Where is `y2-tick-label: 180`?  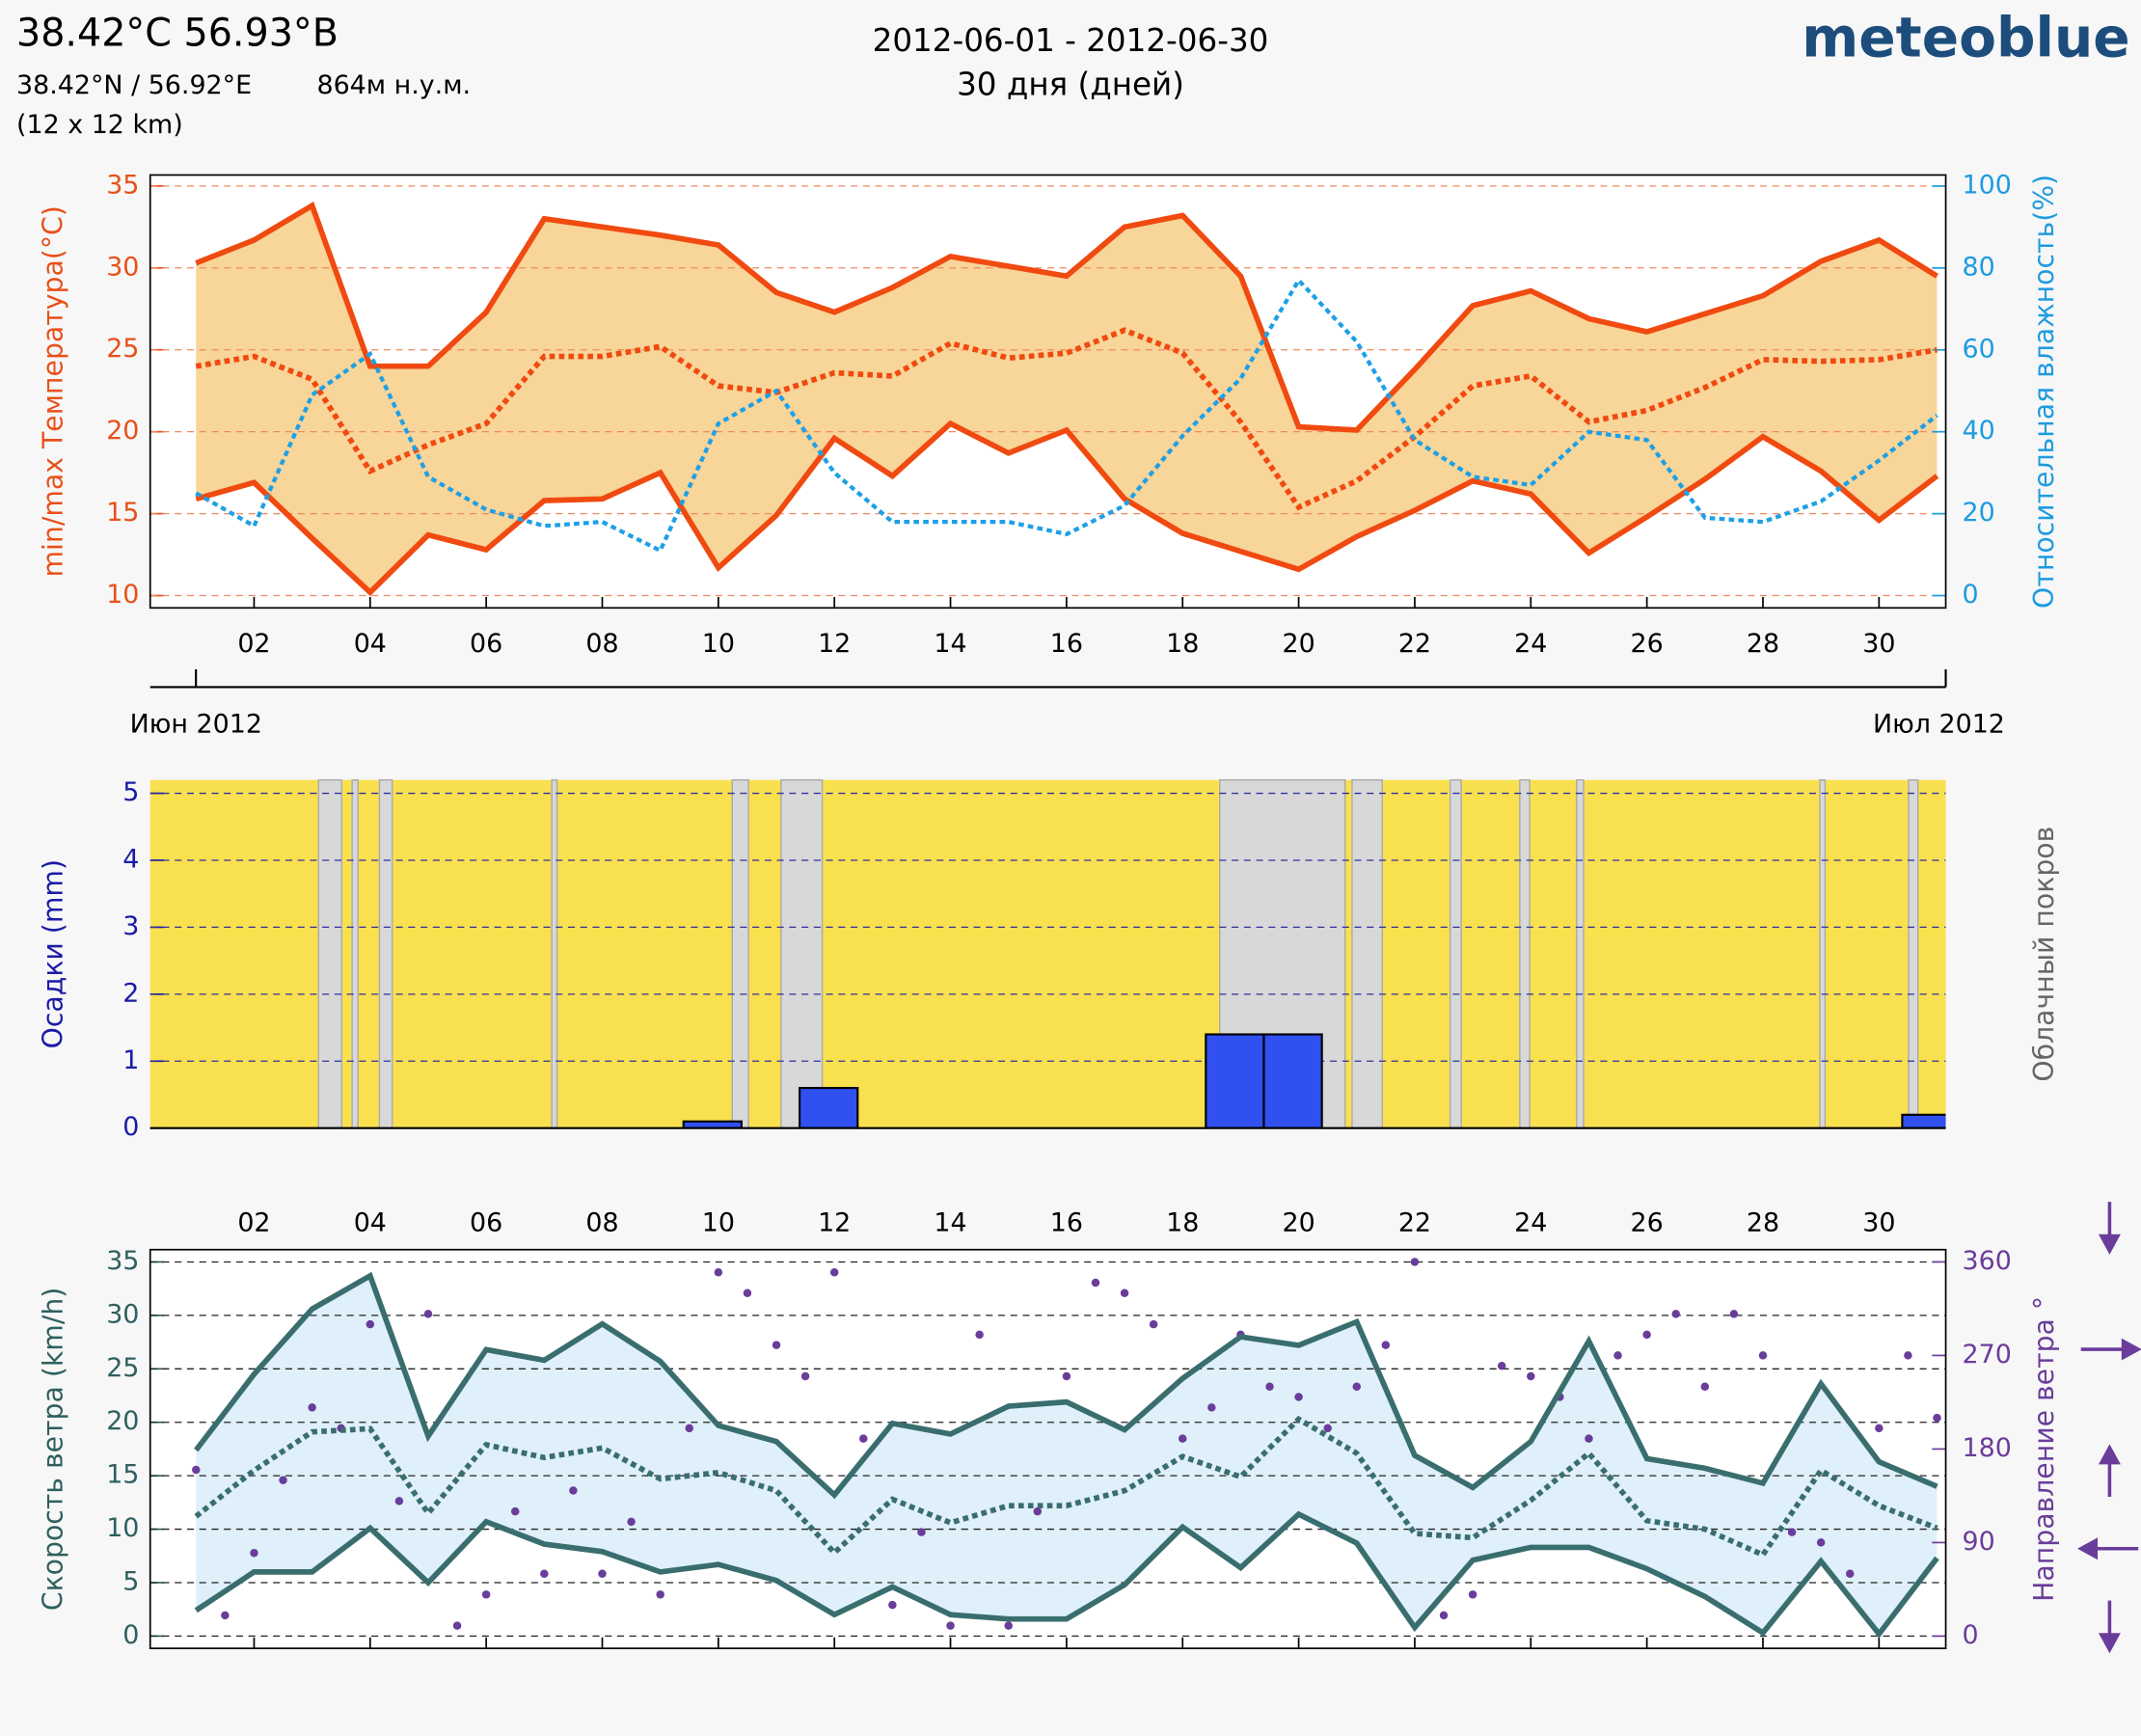
y2-tick-label: 180 is located at coordinates (1988, 1448).